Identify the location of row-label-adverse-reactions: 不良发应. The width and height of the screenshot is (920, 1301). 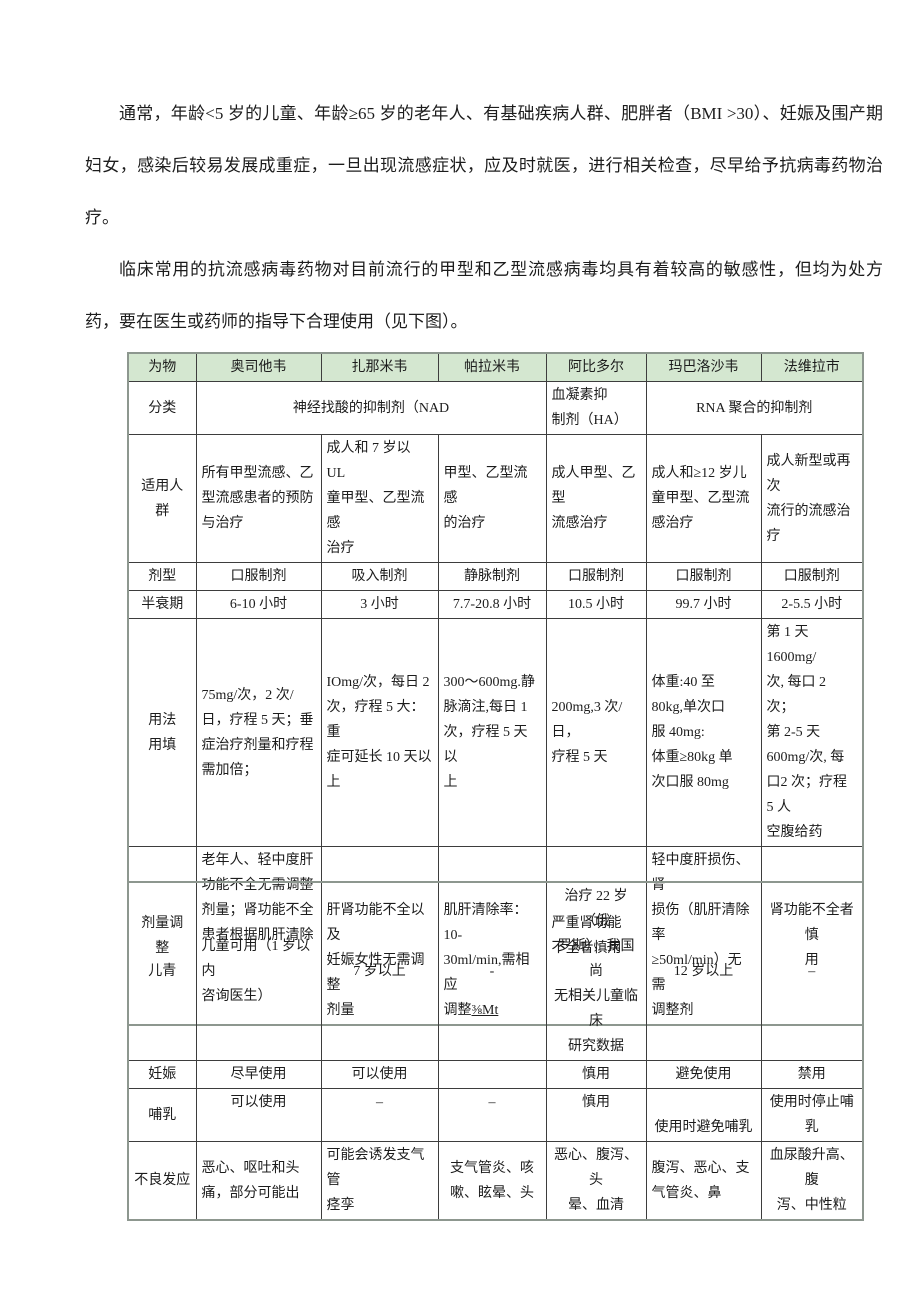
(162, 1181).